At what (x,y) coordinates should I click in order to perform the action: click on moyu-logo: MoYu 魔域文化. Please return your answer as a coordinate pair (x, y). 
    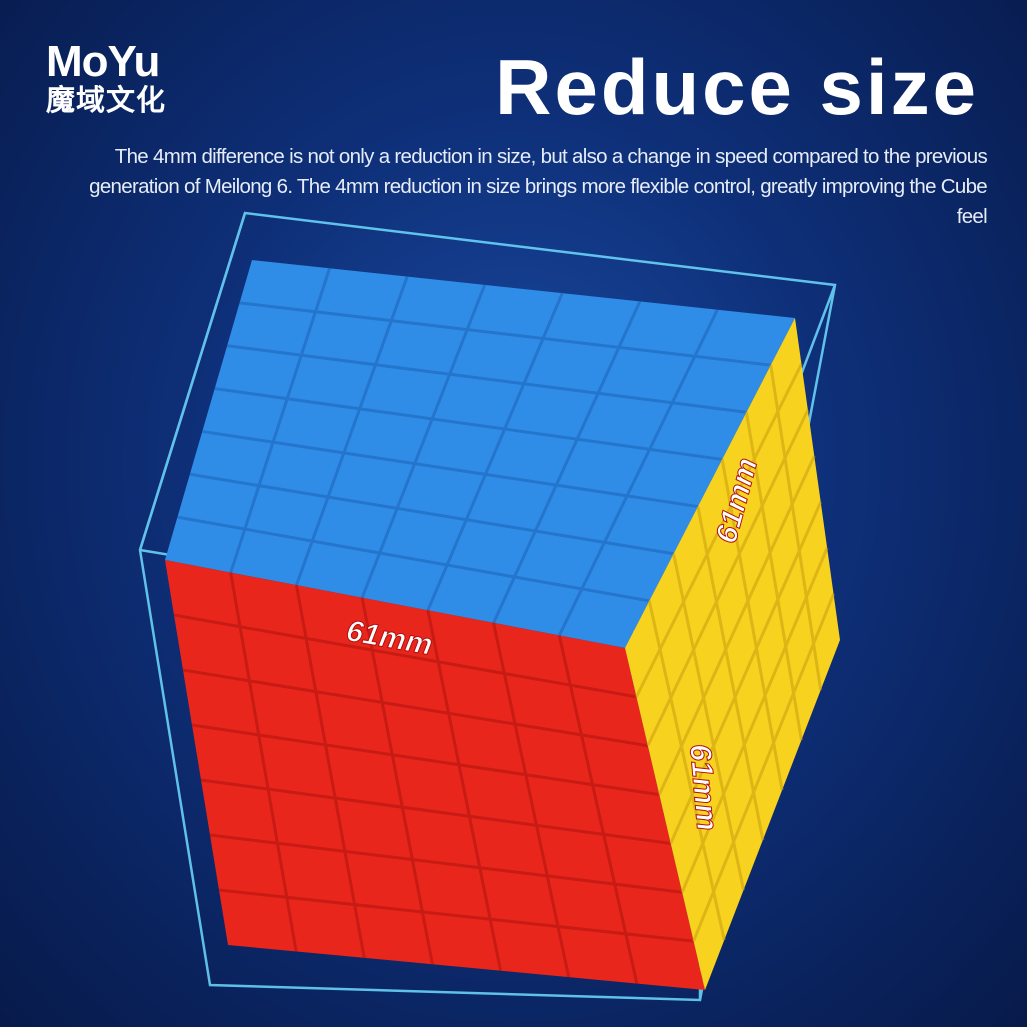
    Looking at the image, I should click on (106, 79).